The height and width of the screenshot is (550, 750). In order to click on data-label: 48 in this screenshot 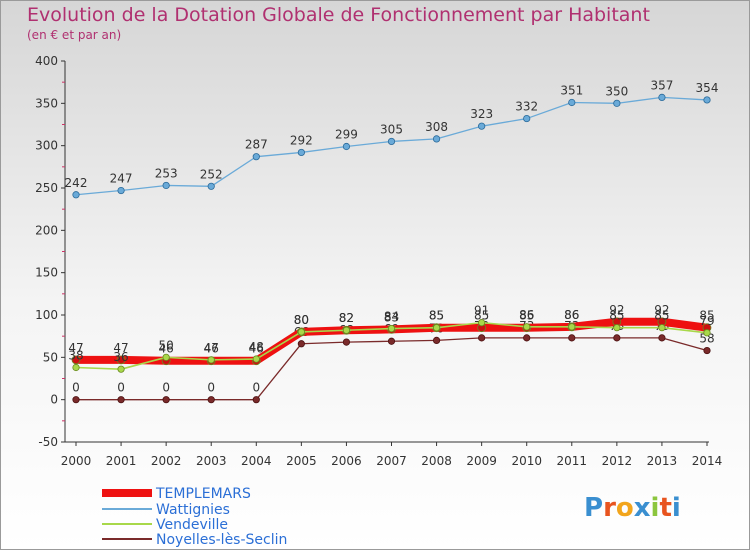, I will do `click(256, 347)`.